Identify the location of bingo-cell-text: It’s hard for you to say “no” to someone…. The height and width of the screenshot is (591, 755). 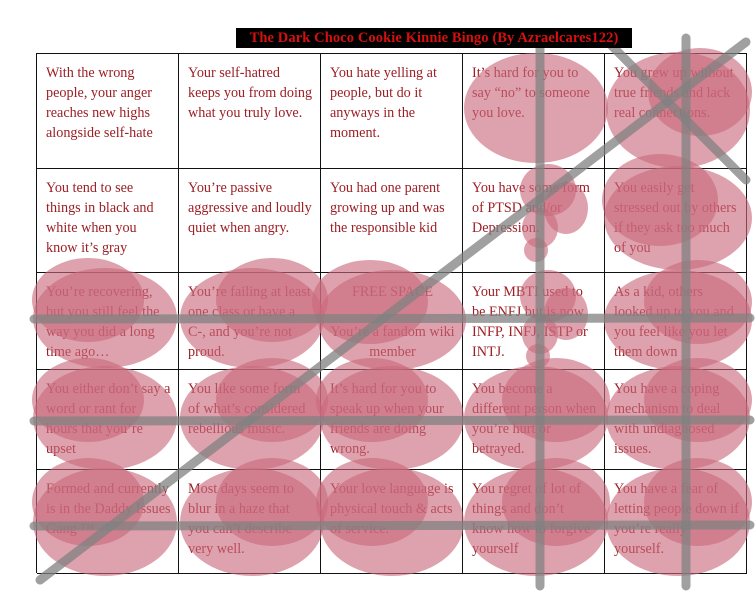
(531, 93).